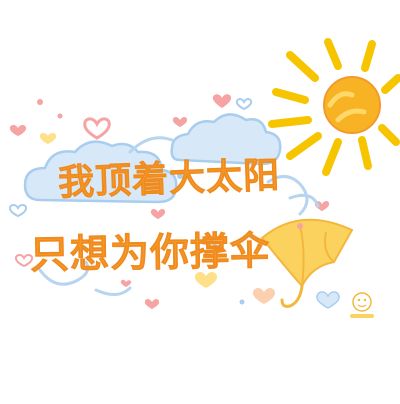 The width and height of the screenshot is (400, 404). I want to click on umbrella-icon, so click(307, 263).